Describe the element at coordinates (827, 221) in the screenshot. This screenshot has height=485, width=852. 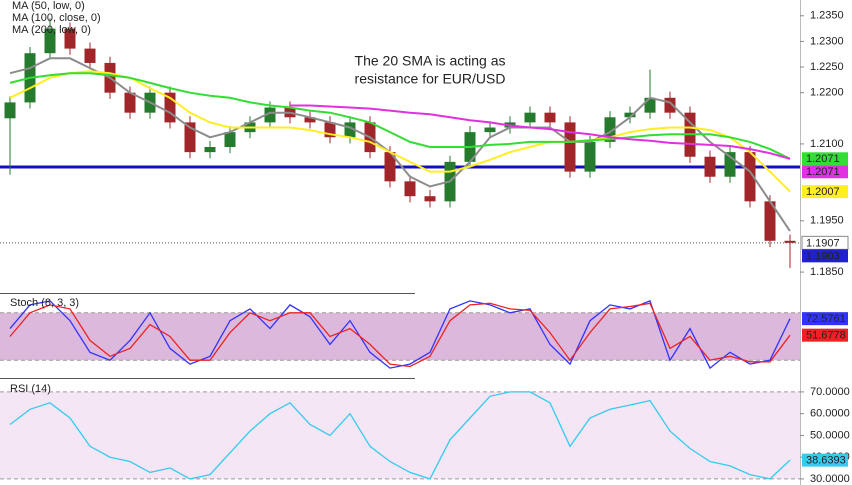
I see `y-tick-label: 1.1950` at that location.